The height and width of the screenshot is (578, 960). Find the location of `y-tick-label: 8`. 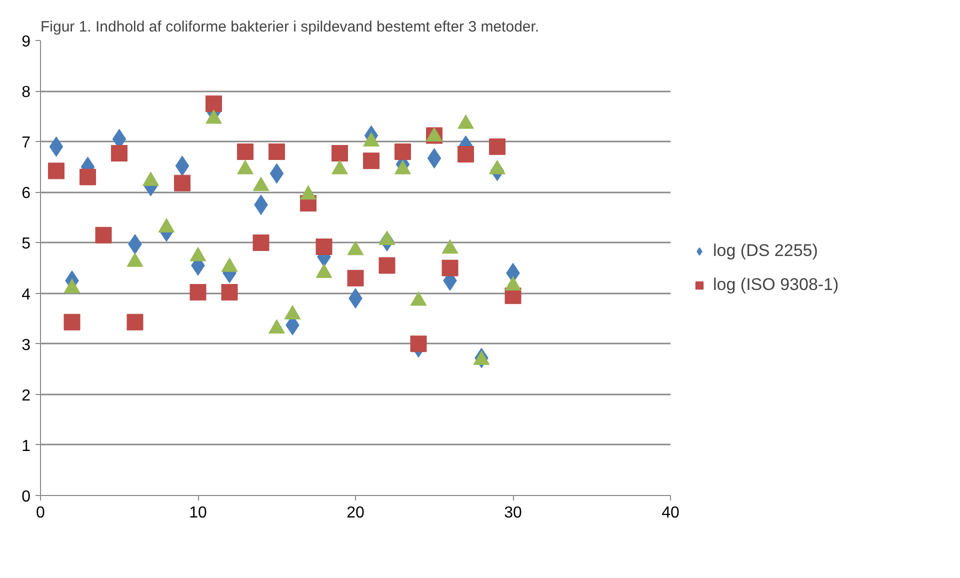

y-tick-label: 8 is located at coordinates (26, 93).